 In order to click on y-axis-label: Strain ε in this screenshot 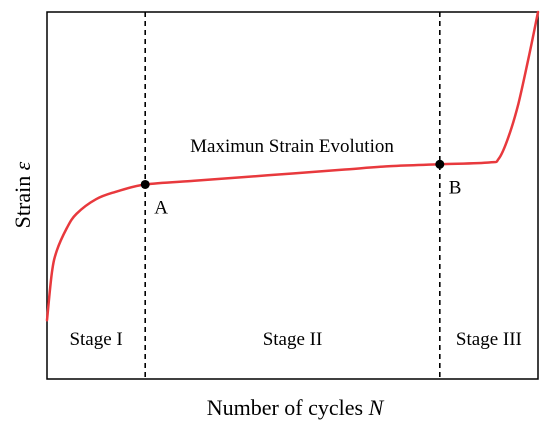, I will do `click(22, 194)`.